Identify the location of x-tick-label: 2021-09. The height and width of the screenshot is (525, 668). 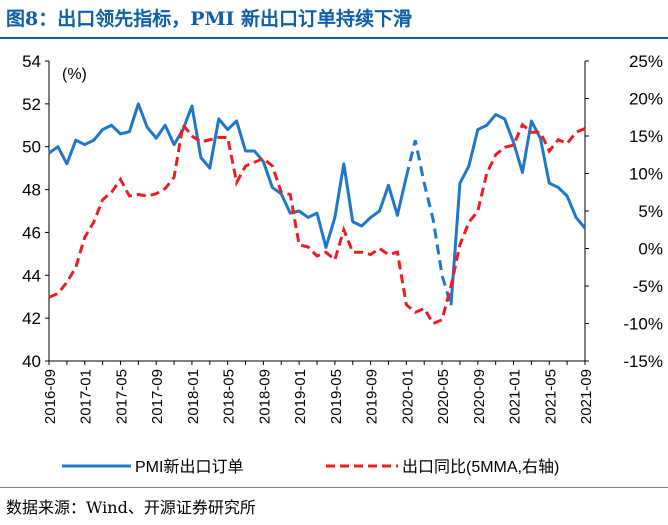
(586, 396).